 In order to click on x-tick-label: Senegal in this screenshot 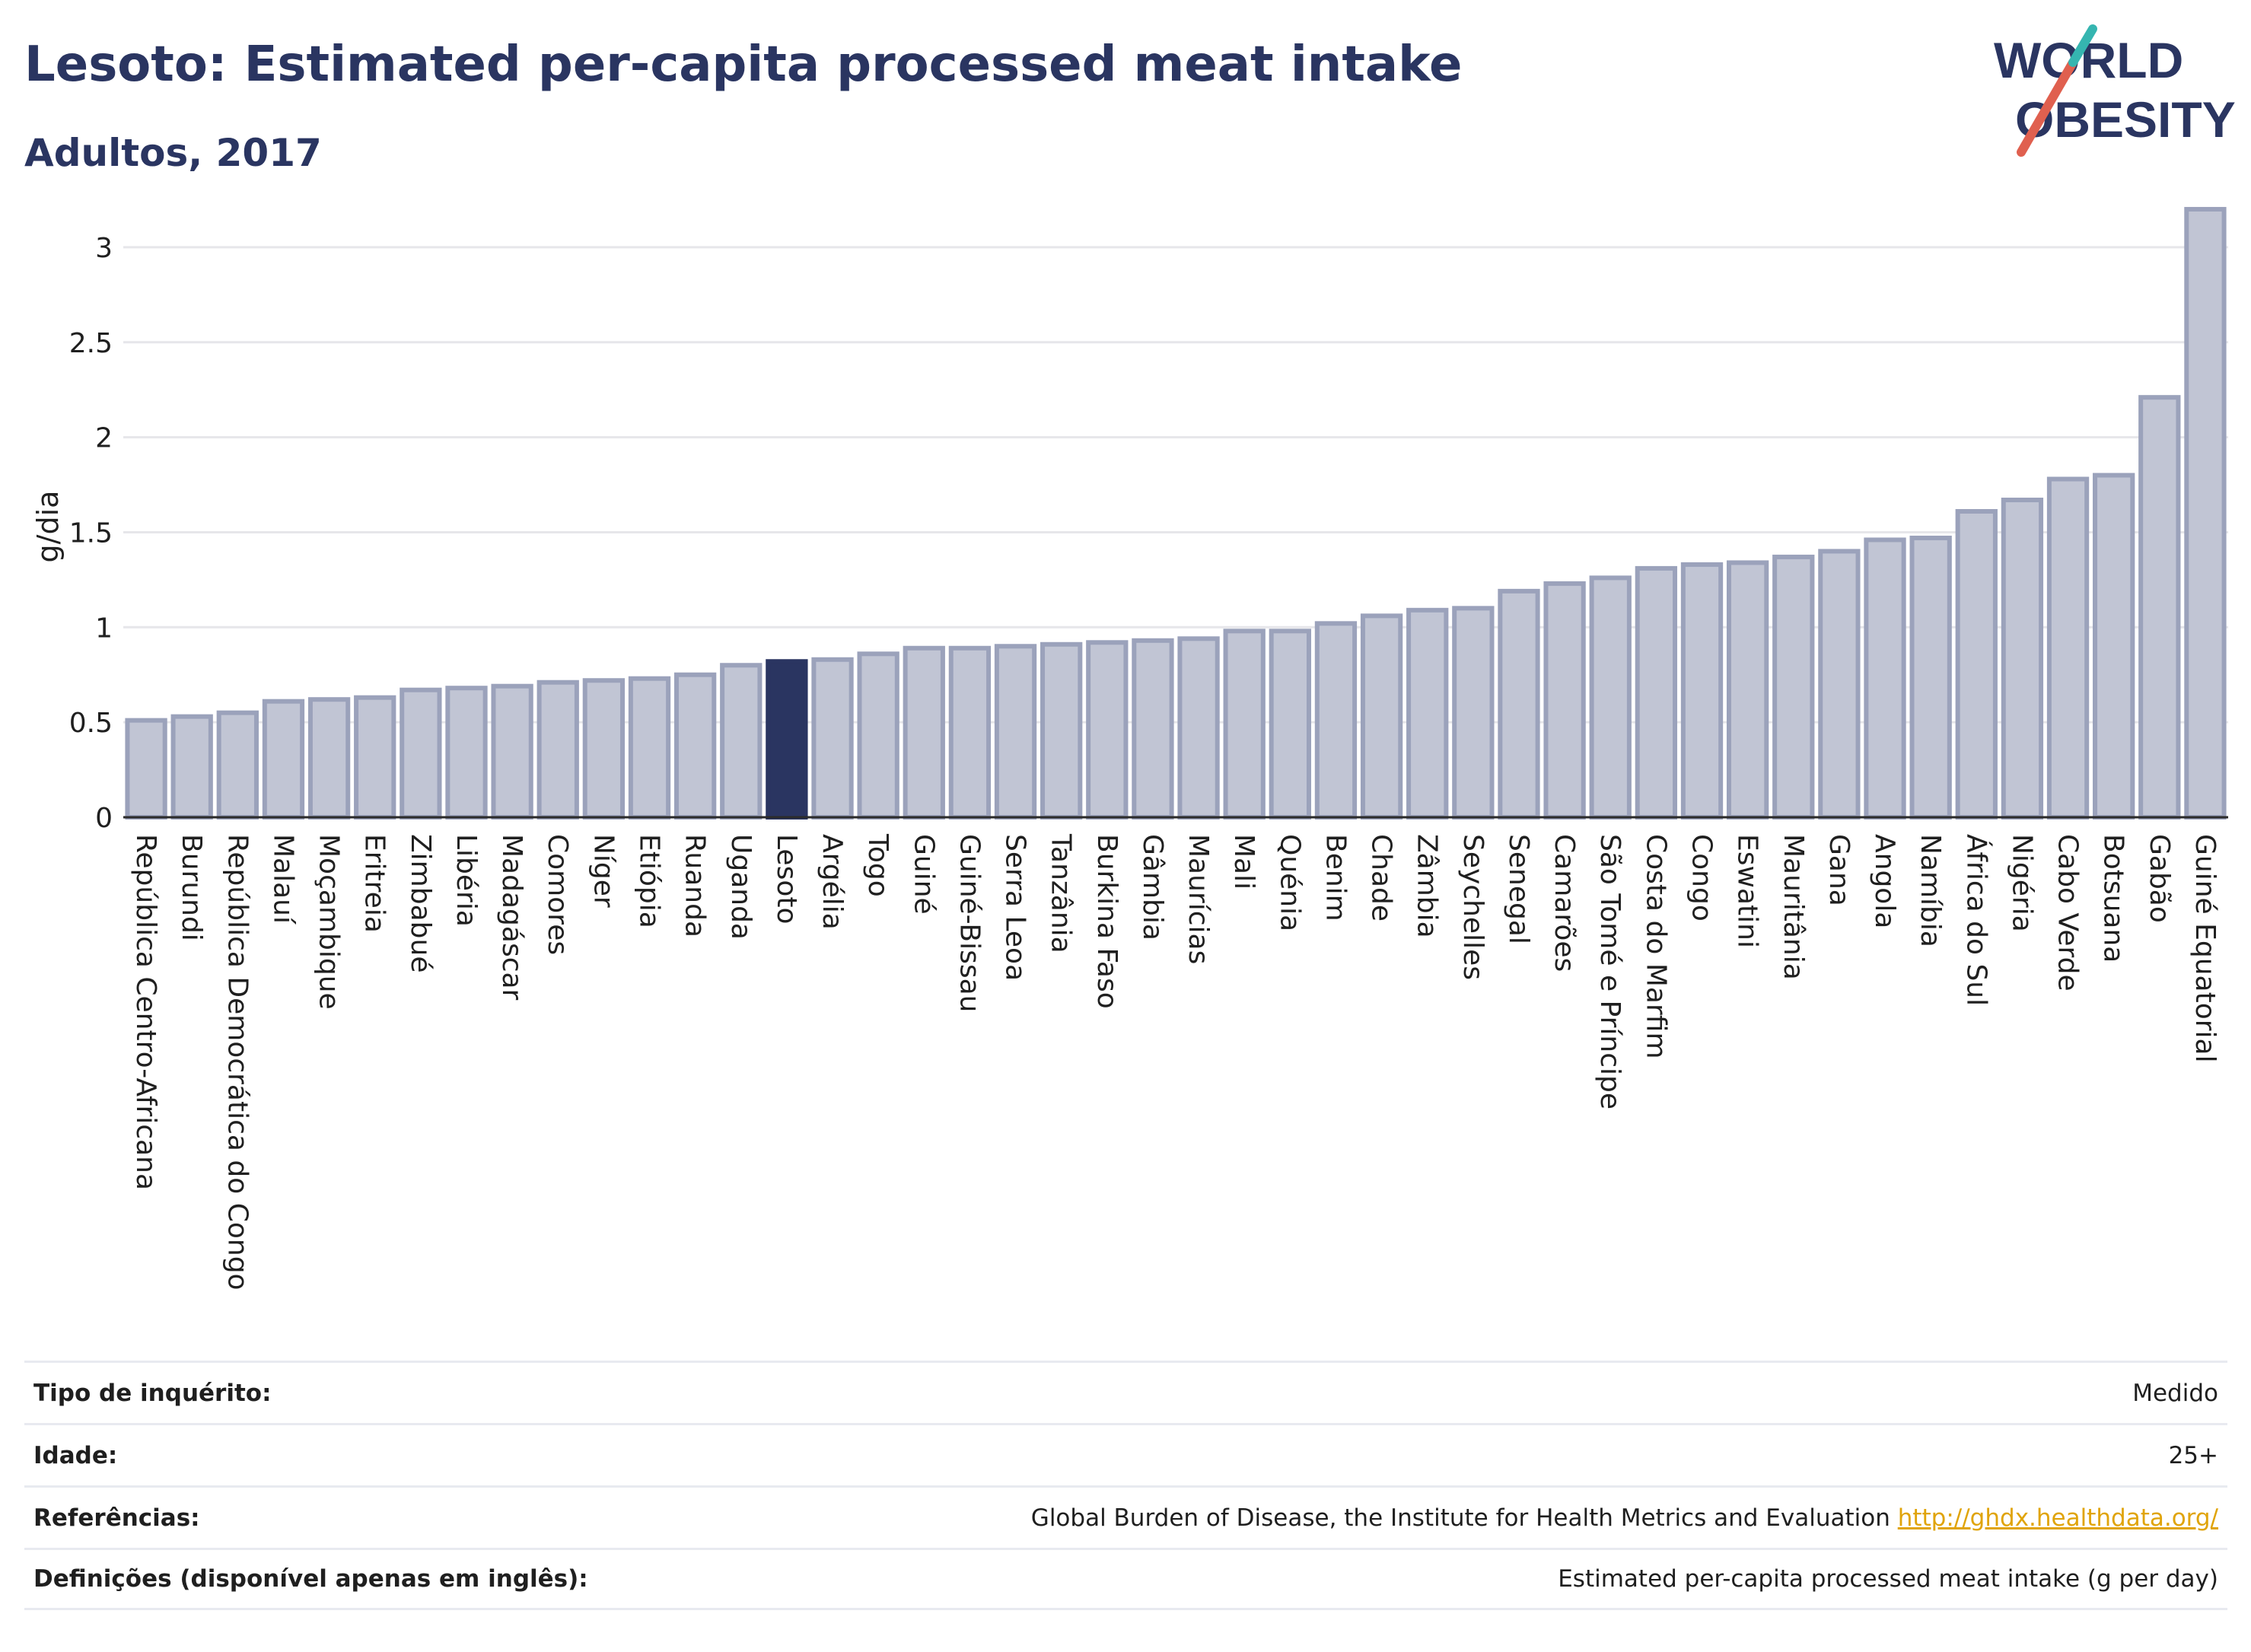, I will do `click(1518, 889)`.